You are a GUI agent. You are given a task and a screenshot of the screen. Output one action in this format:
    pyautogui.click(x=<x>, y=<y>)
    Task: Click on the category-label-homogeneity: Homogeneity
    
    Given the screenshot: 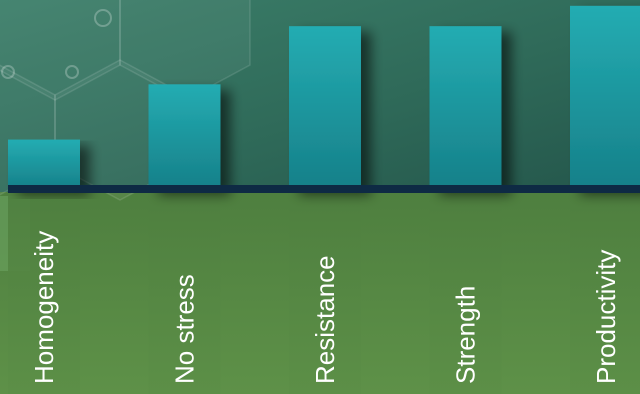 What is the action you would take?
    pyautogui.click(x=44, y=307)
    